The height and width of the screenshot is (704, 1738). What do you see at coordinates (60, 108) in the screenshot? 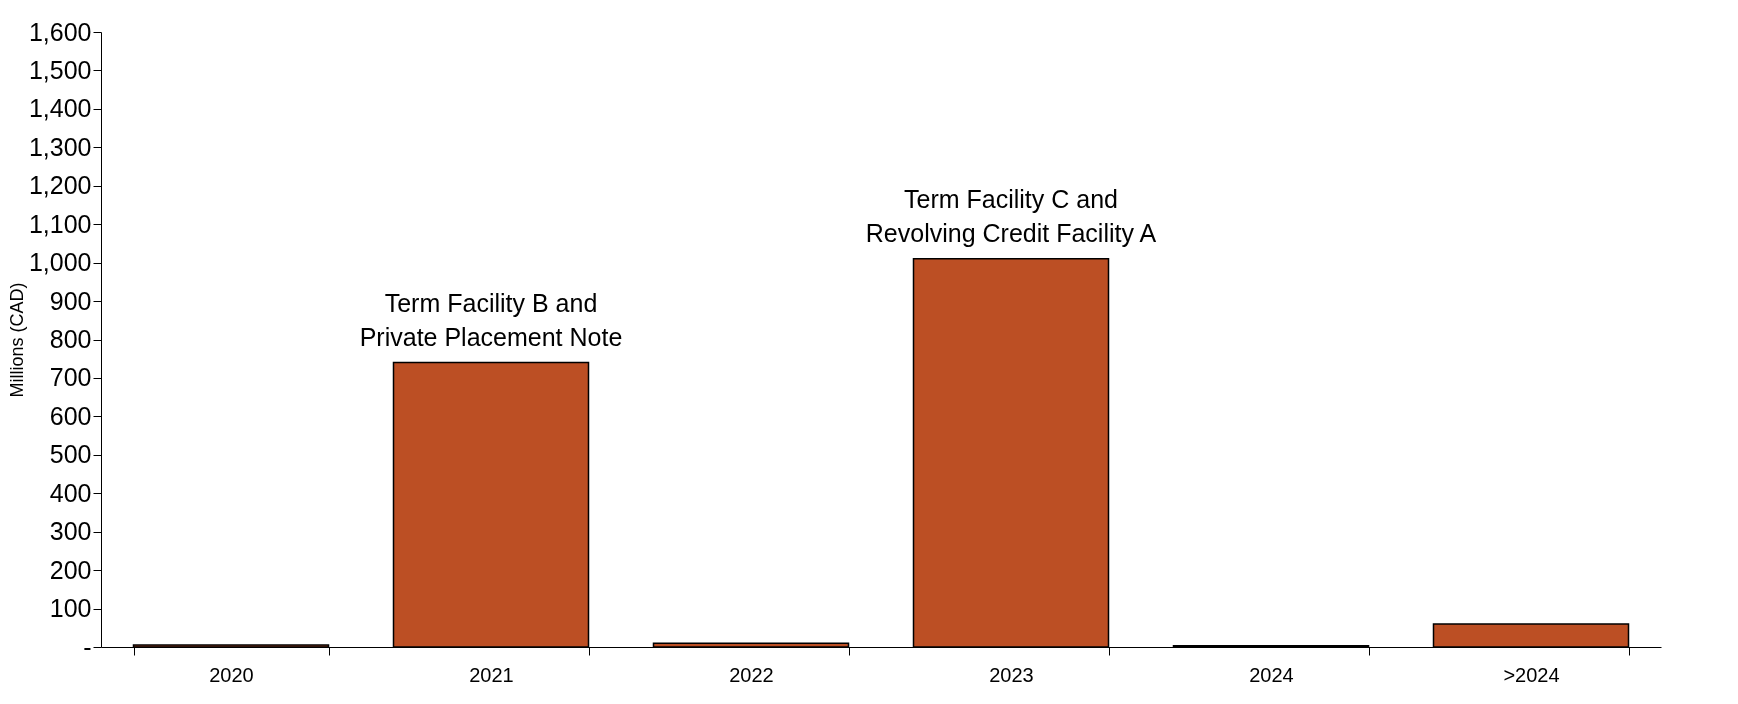
I see `y-tick-label: 1,400` at bounding box center [60, 108].